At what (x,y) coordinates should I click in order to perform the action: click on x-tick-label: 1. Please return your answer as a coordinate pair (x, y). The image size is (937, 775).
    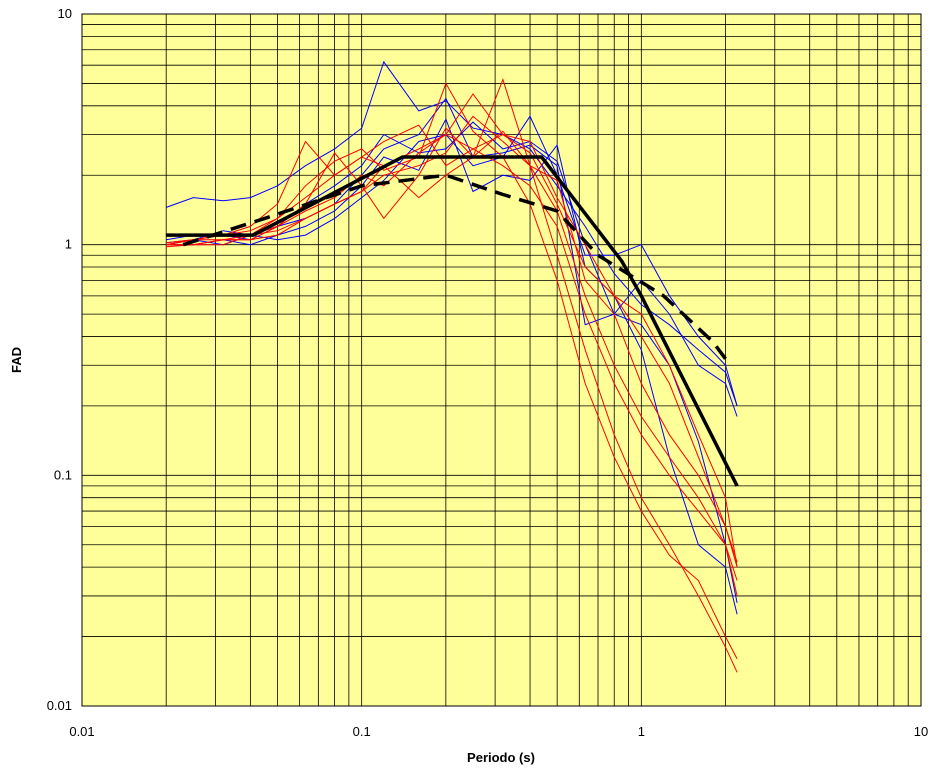
    Looking at the image, I should click on (641, 731).